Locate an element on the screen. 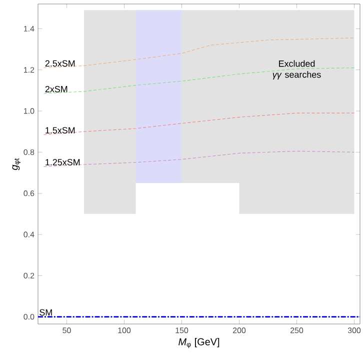 This screenshot has height=361, width=363. series-label: 2.5xSM is located at coordinates (60, 63).